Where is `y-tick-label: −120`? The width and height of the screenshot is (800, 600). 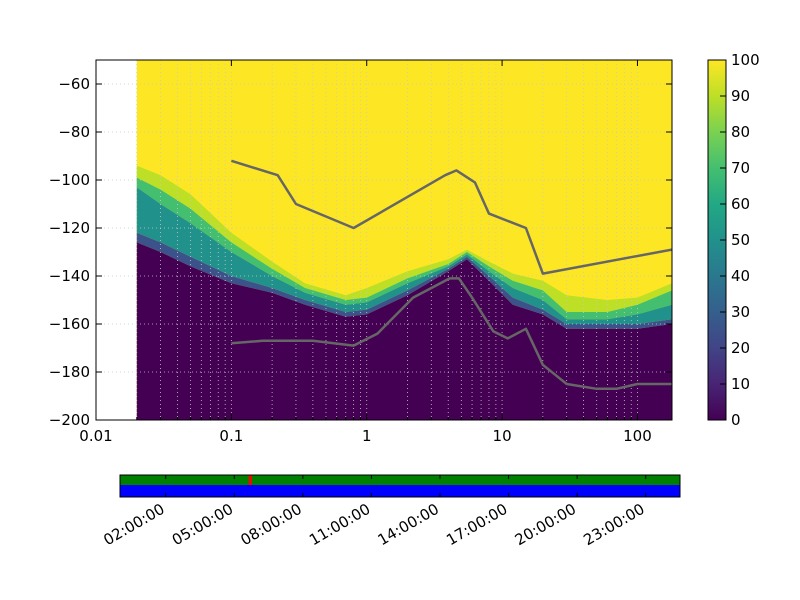 y-tick-label: −120 is located at coordinates (69, 228).